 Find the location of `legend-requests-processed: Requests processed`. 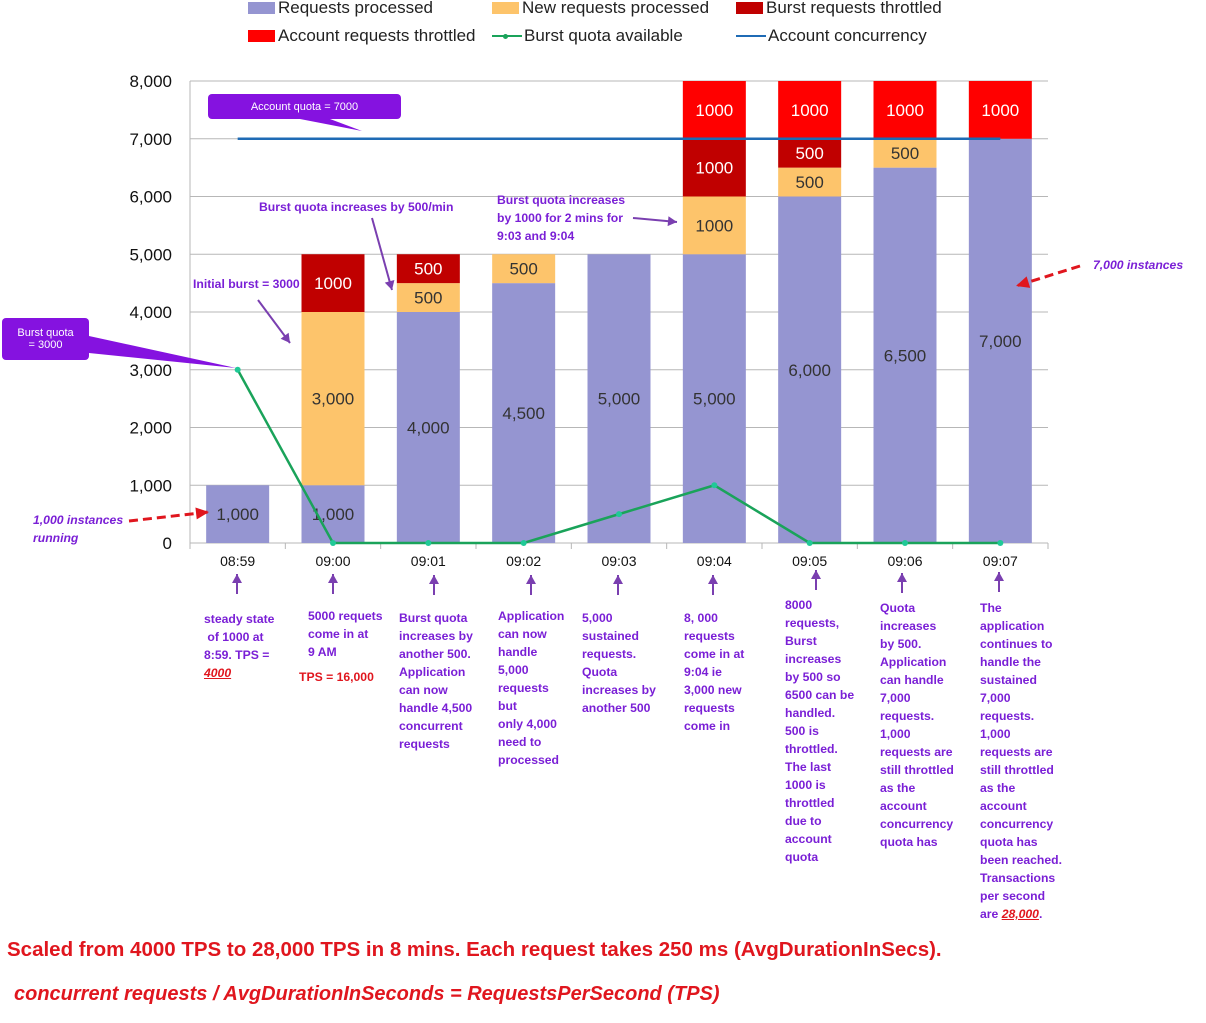

legend-requests-processed: Requests processed is located at coordinates (340, 9).